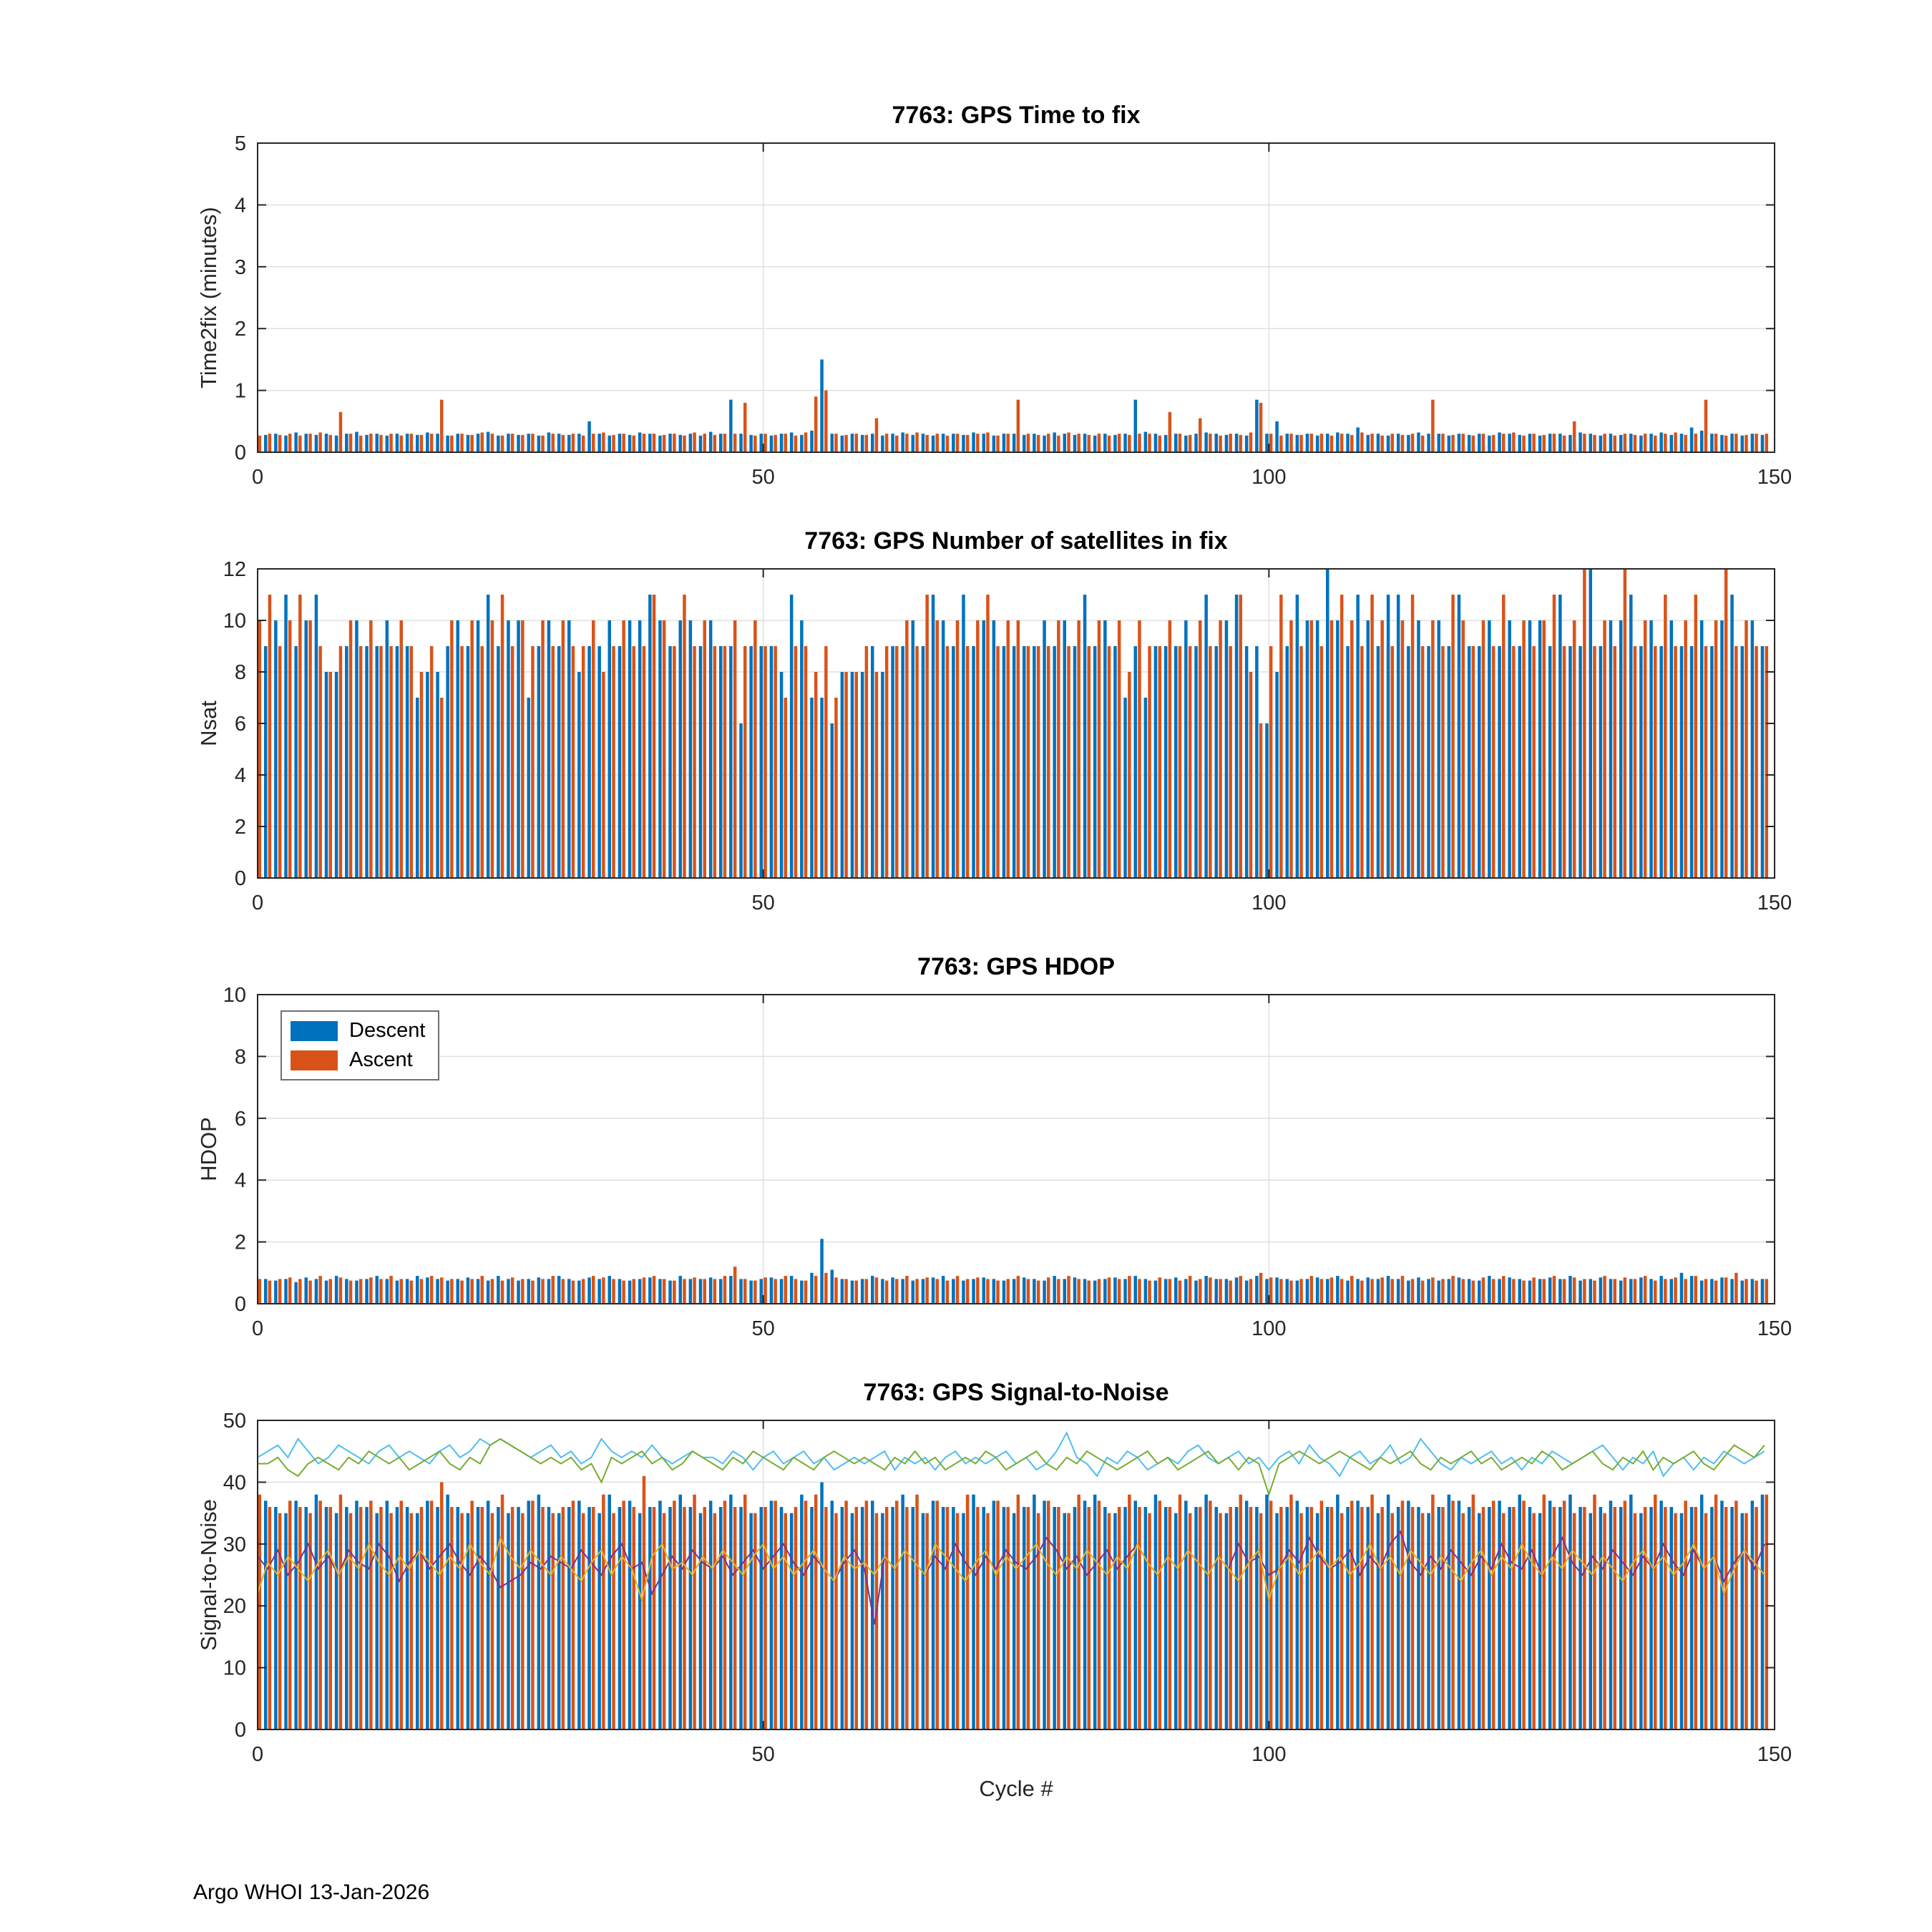 The image size is (1932, 1932). I want to click on svg-text: 1, so click(240, 391).